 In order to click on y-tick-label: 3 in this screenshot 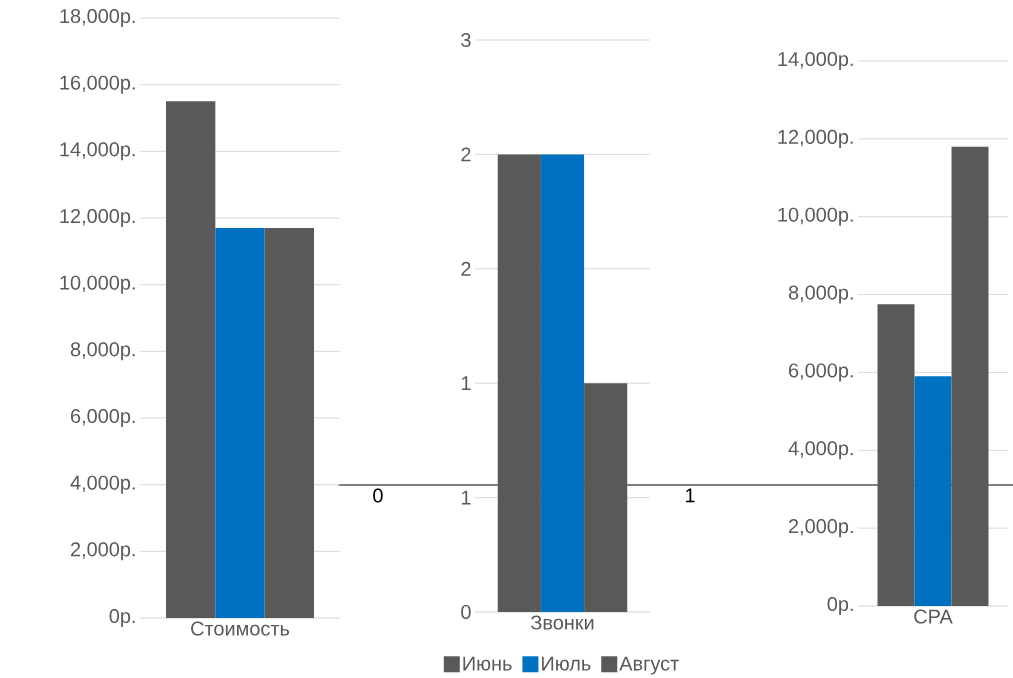, I will do `click(466, 40)`.